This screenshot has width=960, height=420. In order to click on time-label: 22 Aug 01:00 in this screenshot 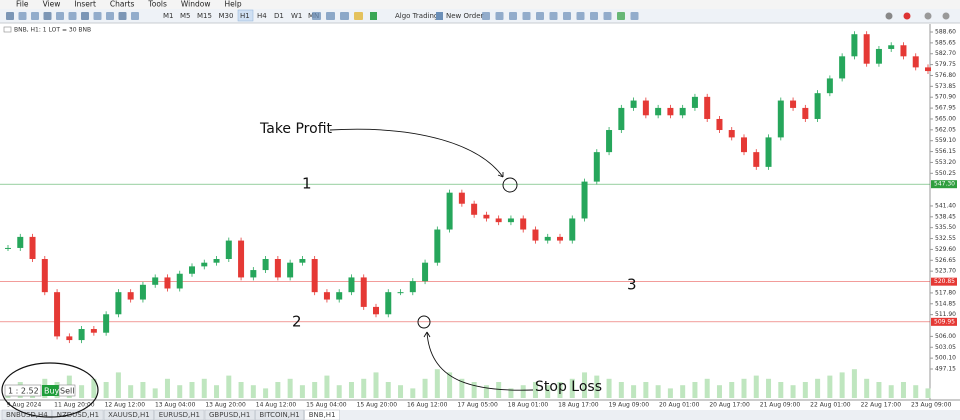, I will do `click(830, 405)`.